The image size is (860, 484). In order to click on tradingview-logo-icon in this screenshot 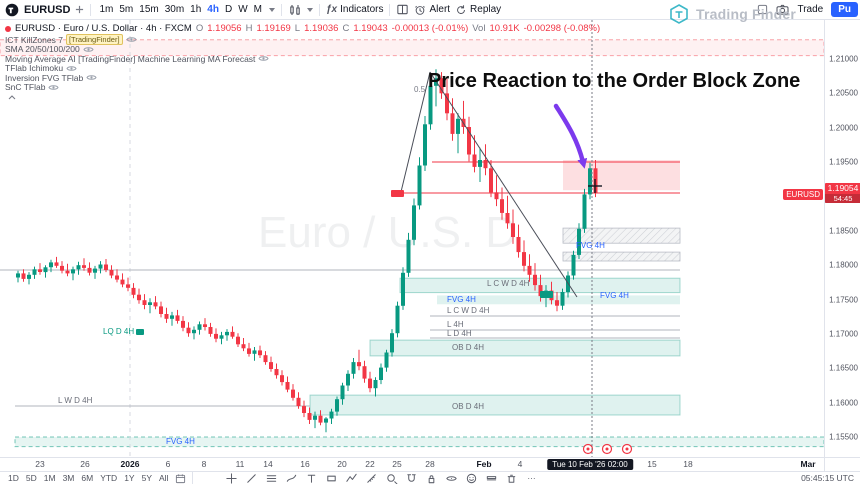, I will do `click(12, 10)`.